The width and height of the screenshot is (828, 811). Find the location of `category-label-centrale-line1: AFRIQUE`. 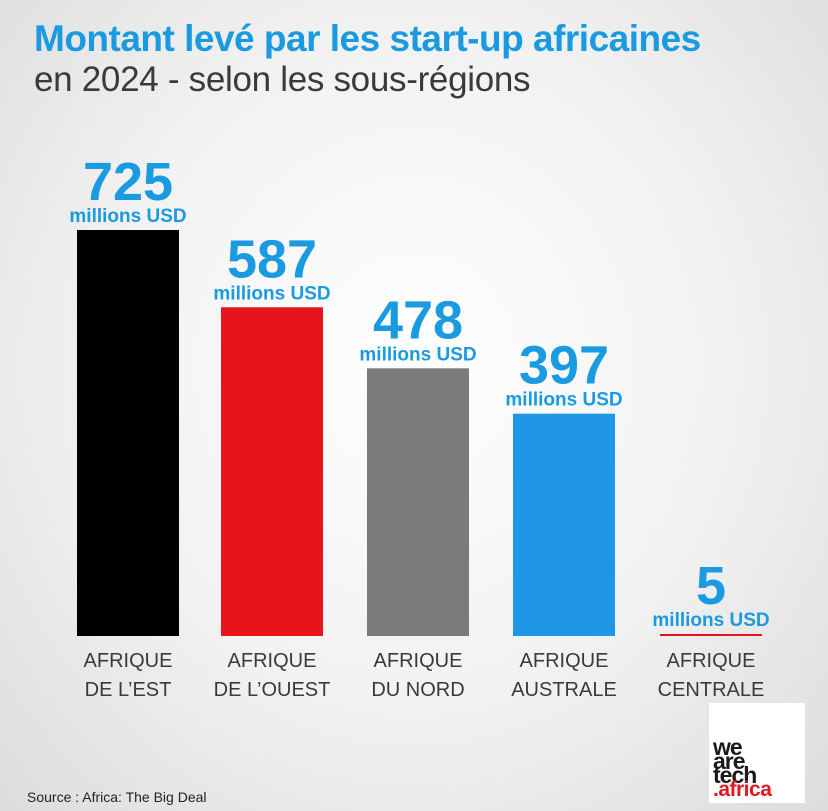

category-label-centrale-line1: AFRIQUE is located at coordinates (711, 661).